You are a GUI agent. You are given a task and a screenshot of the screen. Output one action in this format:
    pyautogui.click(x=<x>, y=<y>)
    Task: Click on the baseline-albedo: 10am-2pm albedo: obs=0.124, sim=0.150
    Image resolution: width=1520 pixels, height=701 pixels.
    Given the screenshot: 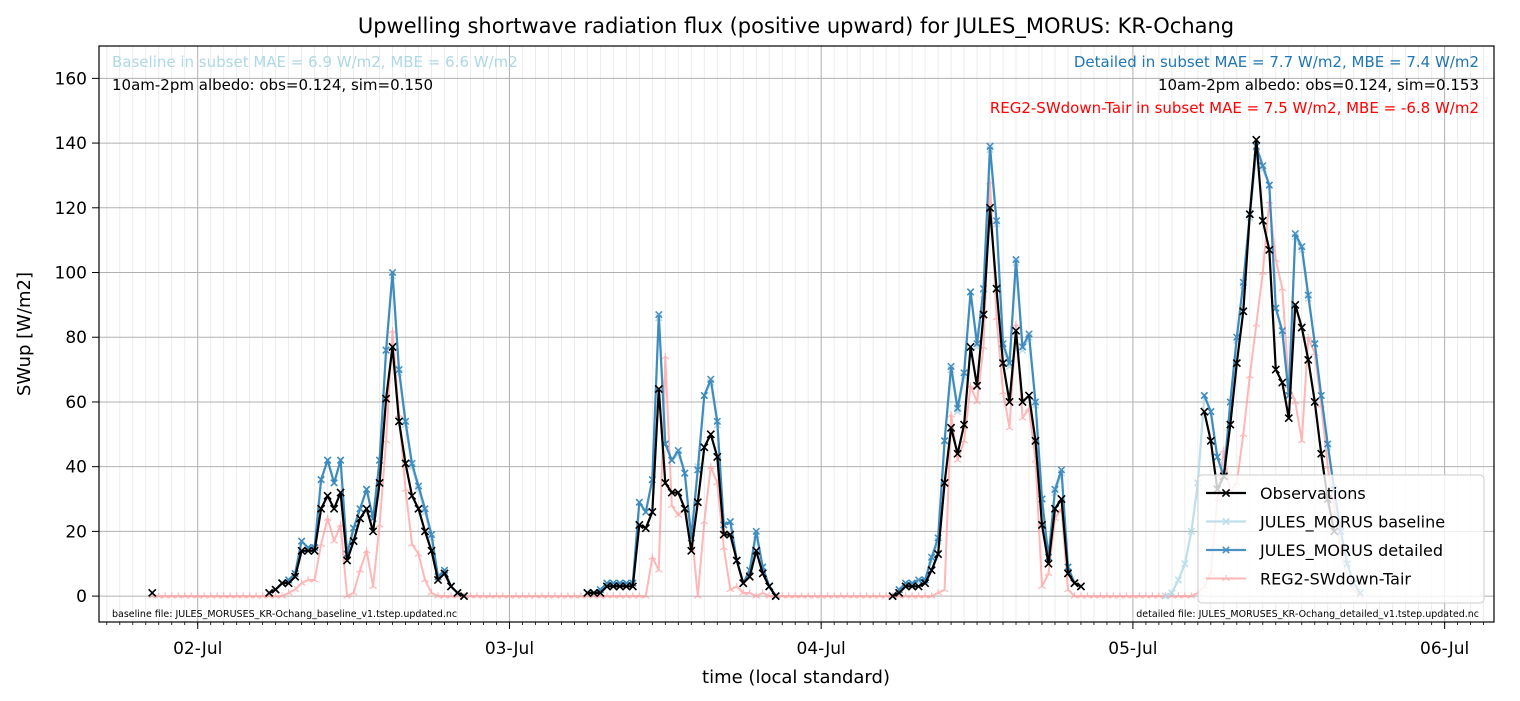 What is the action you would take?
    pyautogui.click(x=272, y=85)
    